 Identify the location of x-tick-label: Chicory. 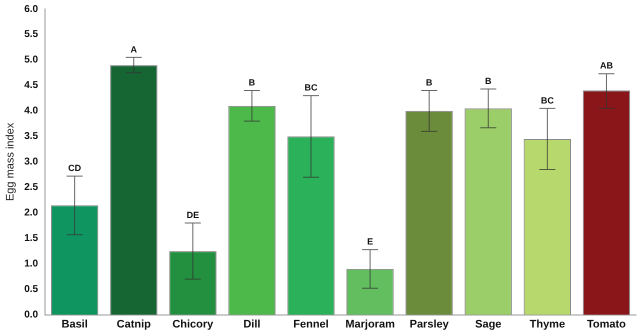
(193, 324).